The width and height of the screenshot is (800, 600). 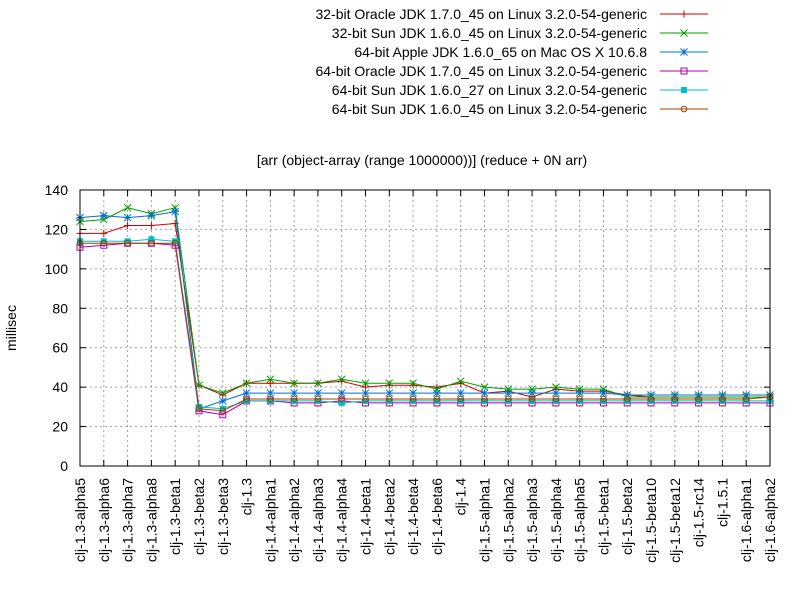 I want to click on y-tick-label: 80, so click(x=60, y=308).